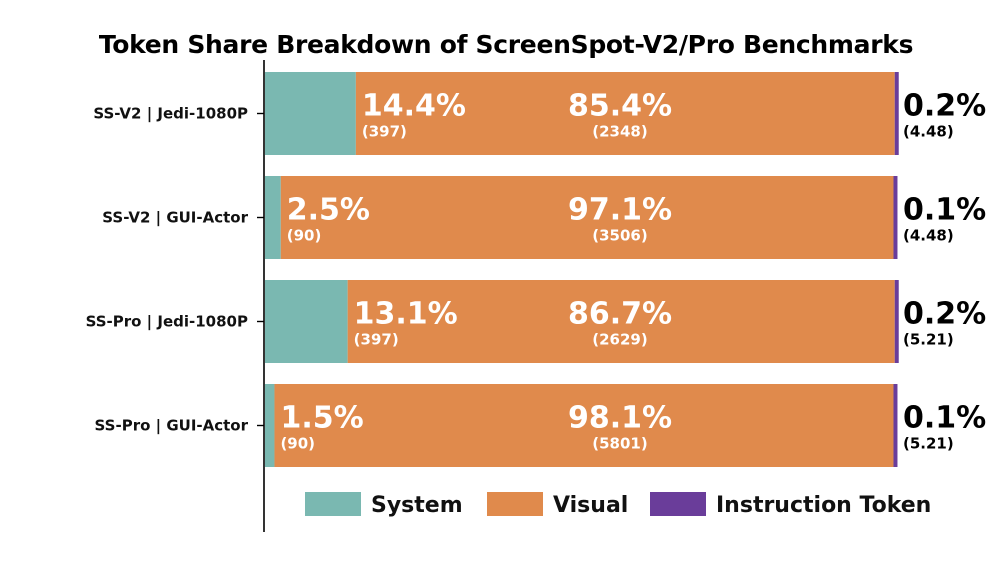  I want to click on category-label: SS-Pro | Jedi-1080P, so click(167, 322).